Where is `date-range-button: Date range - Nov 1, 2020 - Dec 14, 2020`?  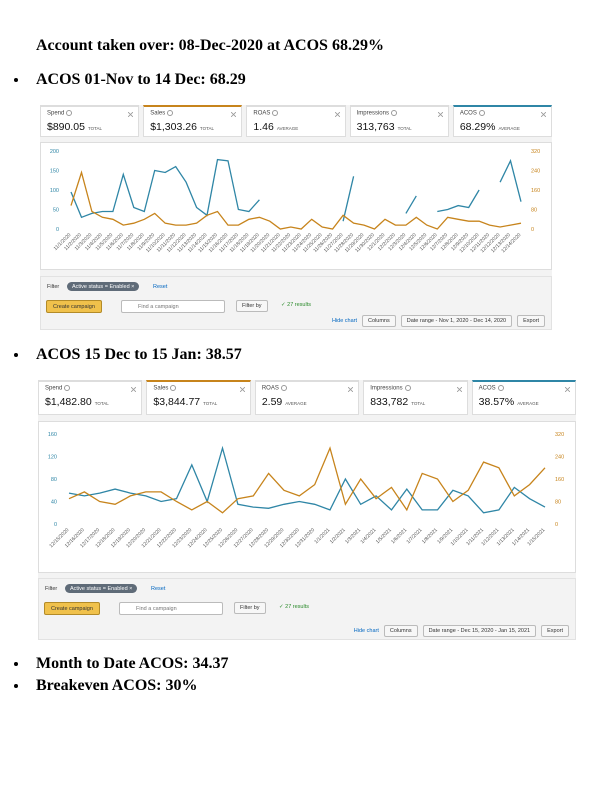 date-range-button: Date range - Nov 1, 2020 - Dec 14, 2020 is located at coordinates (456, 321).